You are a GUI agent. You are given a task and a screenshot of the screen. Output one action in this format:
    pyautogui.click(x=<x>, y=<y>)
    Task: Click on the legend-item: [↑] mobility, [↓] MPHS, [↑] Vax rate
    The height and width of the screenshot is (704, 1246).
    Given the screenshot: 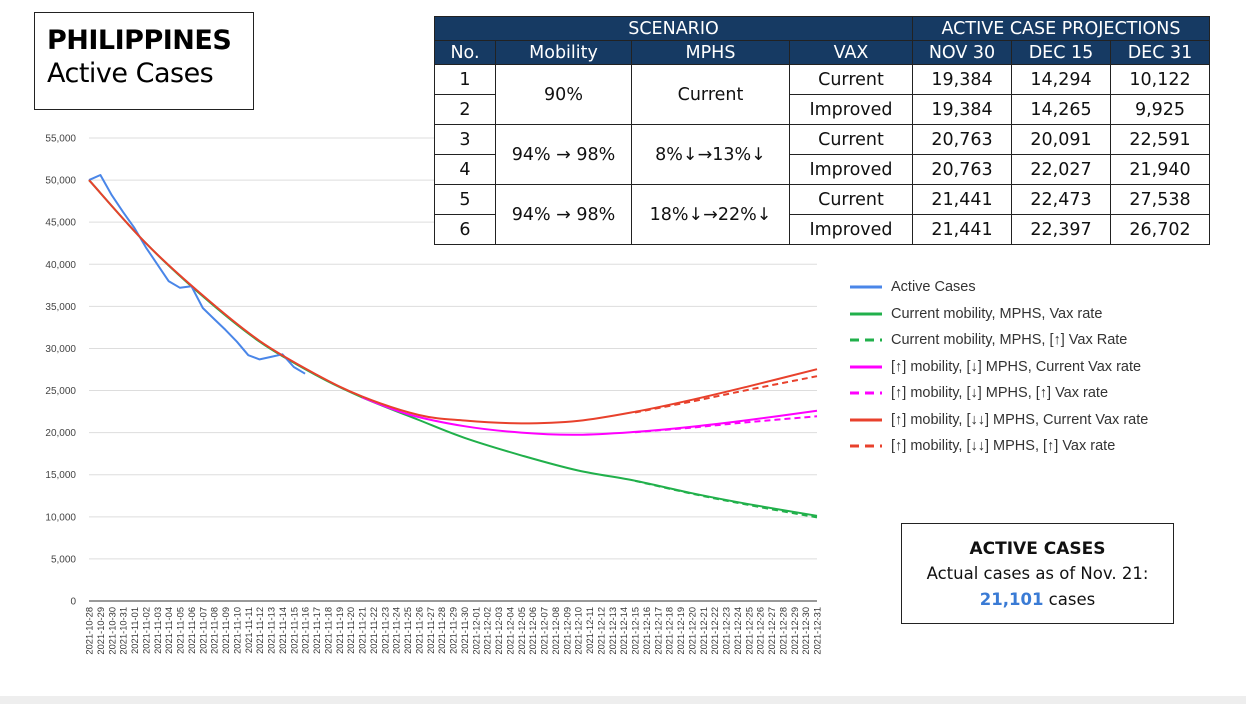 What is the action you would take?
    pyautogui.click(x=998, y=396)
    